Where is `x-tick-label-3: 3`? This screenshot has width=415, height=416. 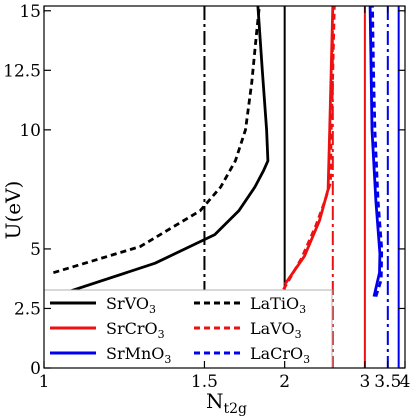
x-tick-label-3: 3 is located at coordinates (364, 382).